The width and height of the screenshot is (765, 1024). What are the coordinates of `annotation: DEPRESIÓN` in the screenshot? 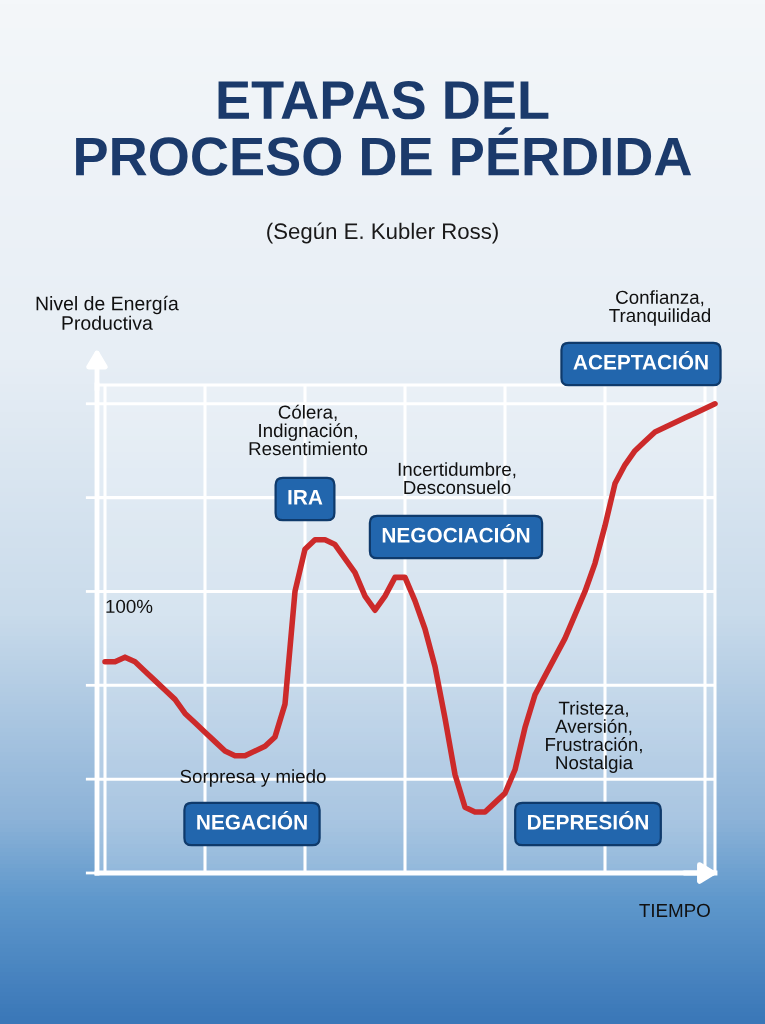 It's located at (588, 820).